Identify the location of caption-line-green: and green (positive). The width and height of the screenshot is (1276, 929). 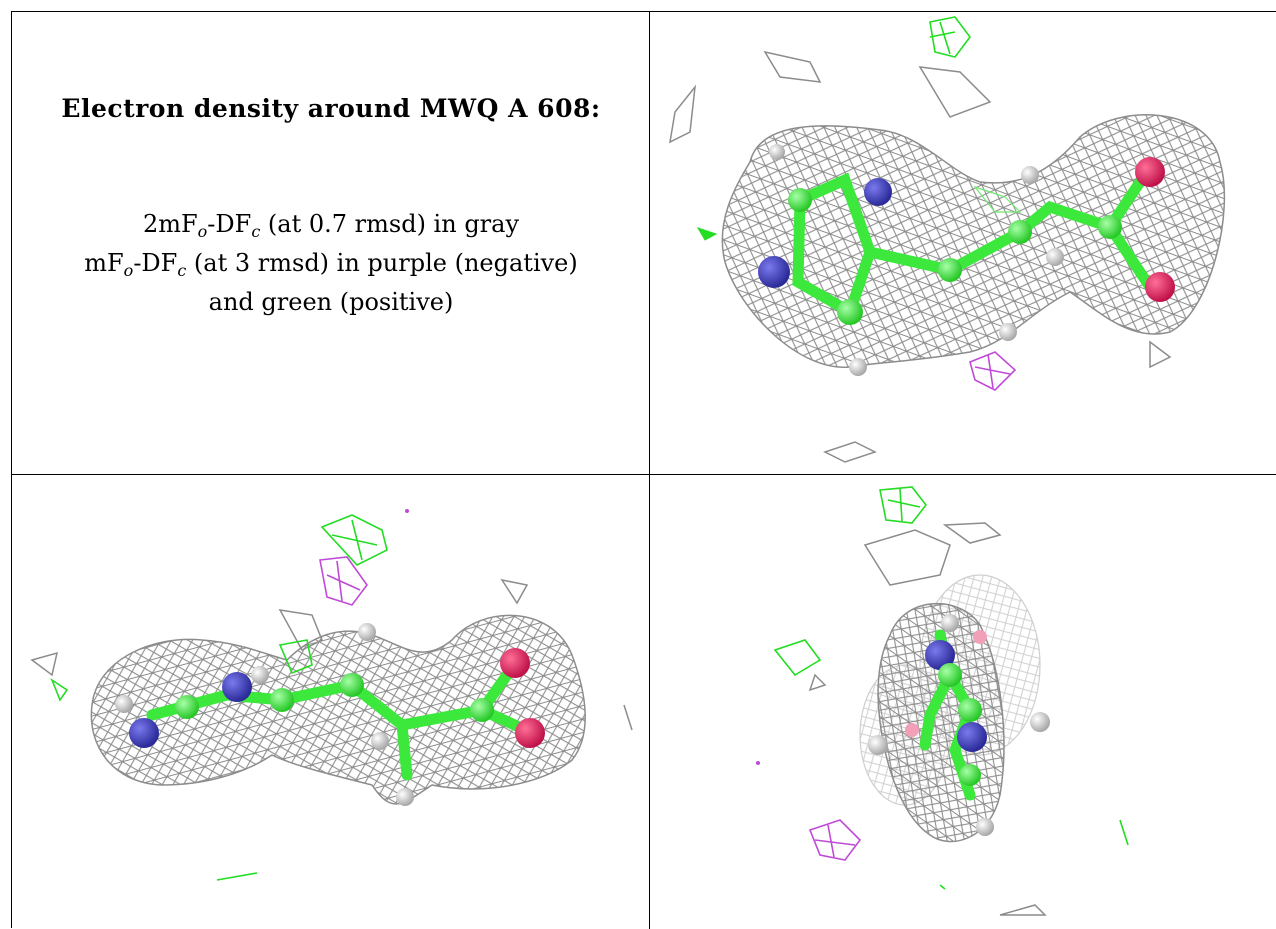
(331, 302).